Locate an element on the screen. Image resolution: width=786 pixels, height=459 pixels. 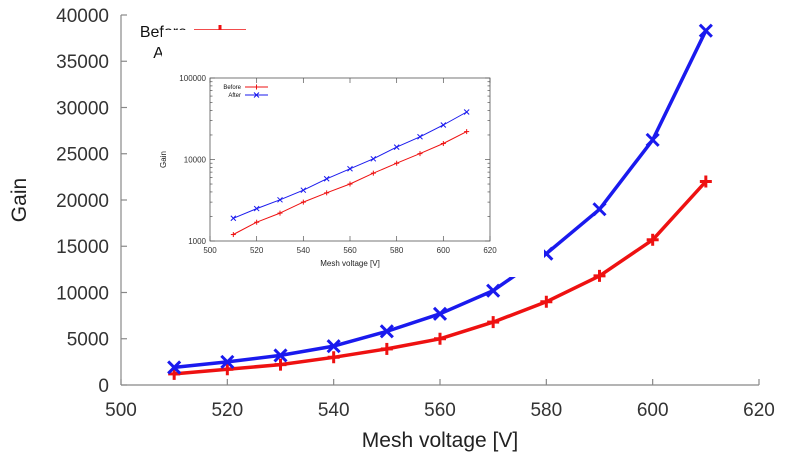
inset-chart-legend-after-marker-sample-d2 is located at coordinates (256, 95).